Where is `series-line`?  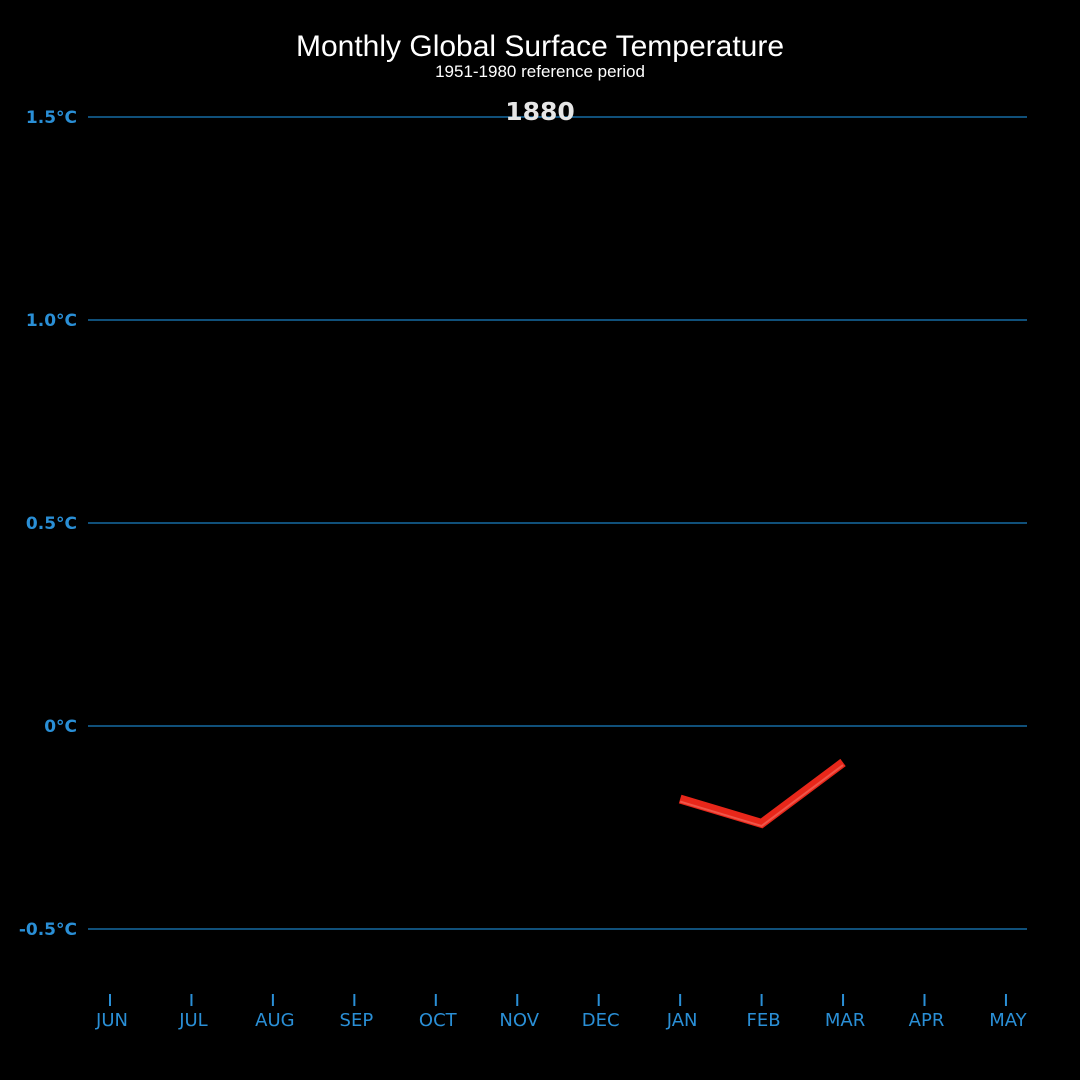
series-line is located at coordinates (762, 793).